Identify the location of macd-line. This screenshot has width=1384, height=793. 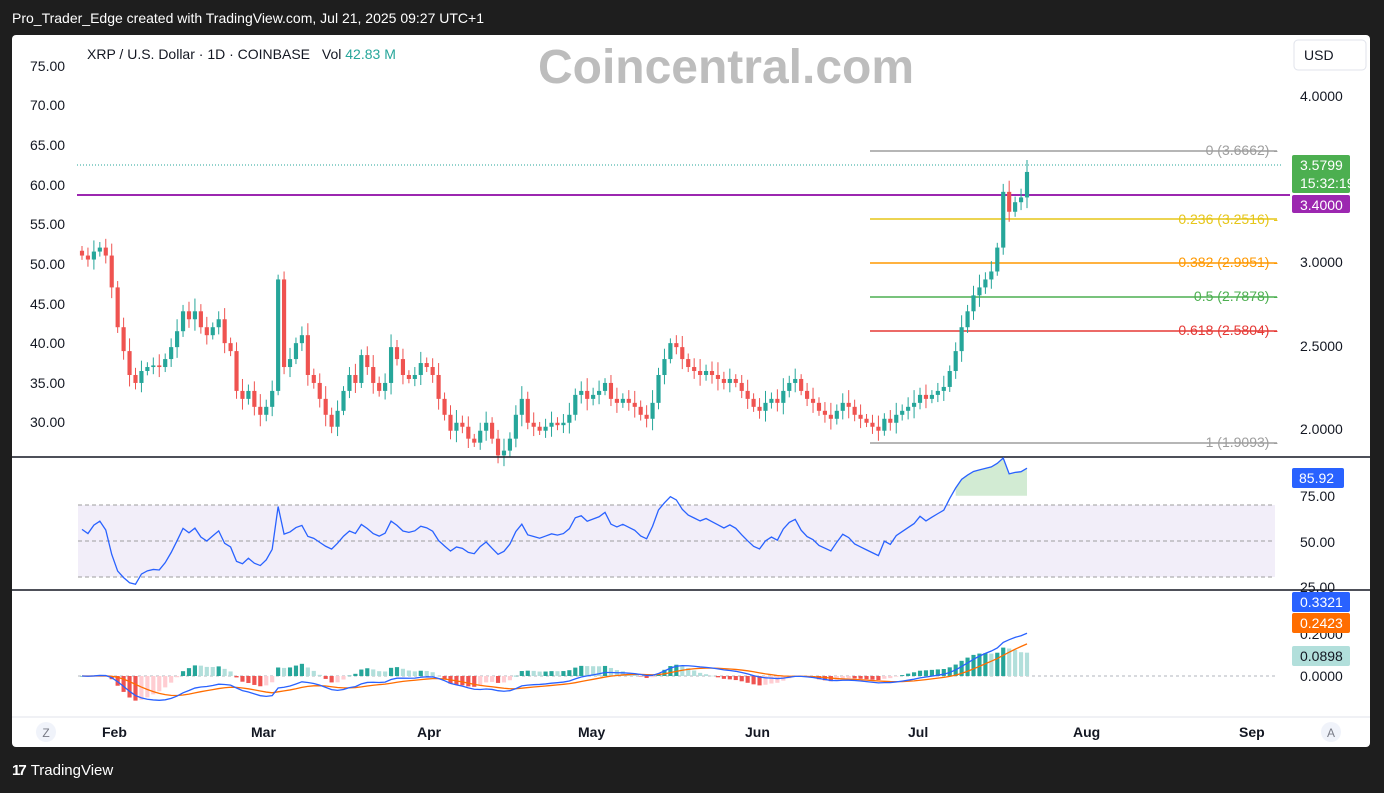
(554, 666).